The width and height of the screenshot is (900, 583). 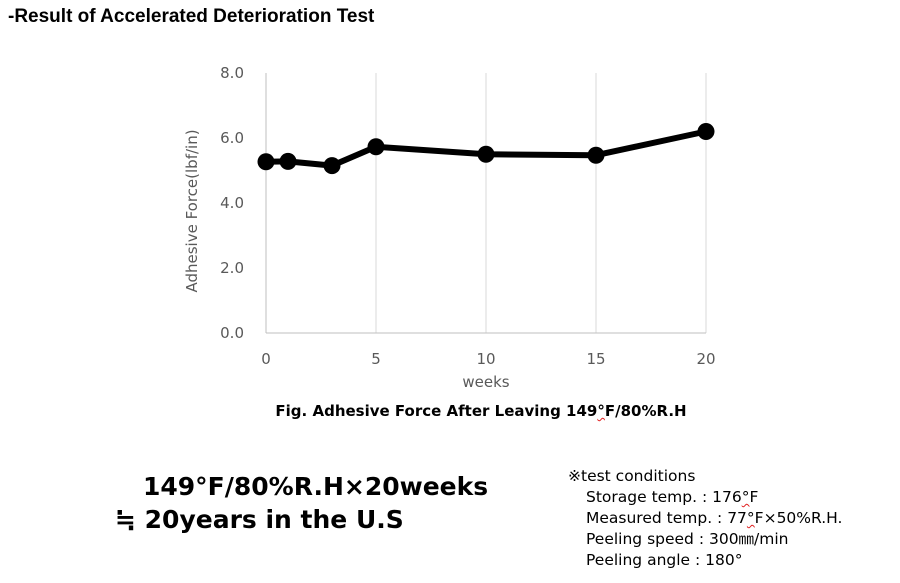 I want to click on peeling-speed: Peeling speed : 300㎜/min, so click(x=687, y=539).